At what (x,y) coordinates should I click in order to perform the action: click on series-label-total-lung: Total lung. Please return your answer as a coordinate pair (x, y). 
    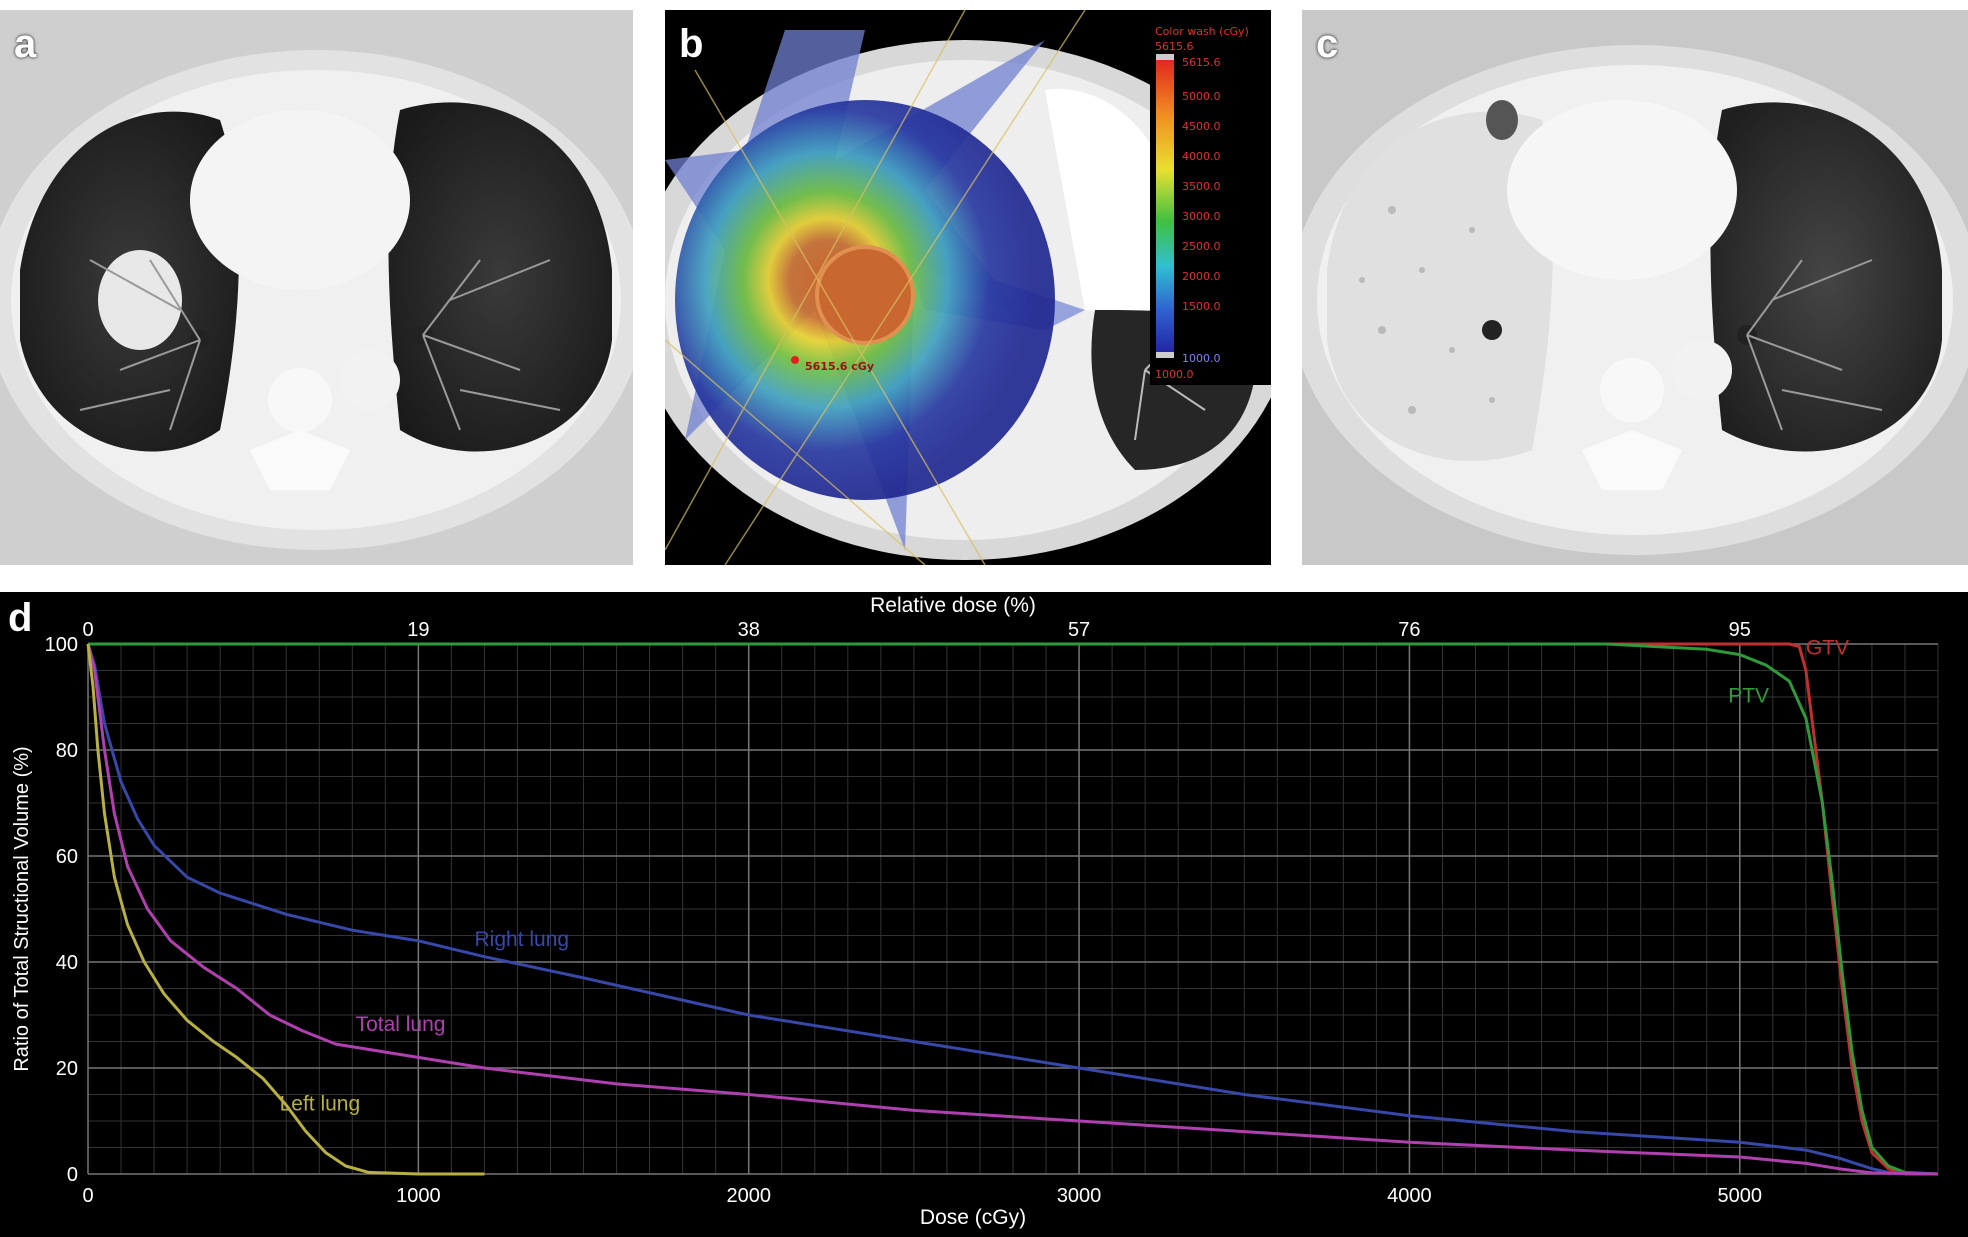
    Looking at the image, I should click on (401, 1024).